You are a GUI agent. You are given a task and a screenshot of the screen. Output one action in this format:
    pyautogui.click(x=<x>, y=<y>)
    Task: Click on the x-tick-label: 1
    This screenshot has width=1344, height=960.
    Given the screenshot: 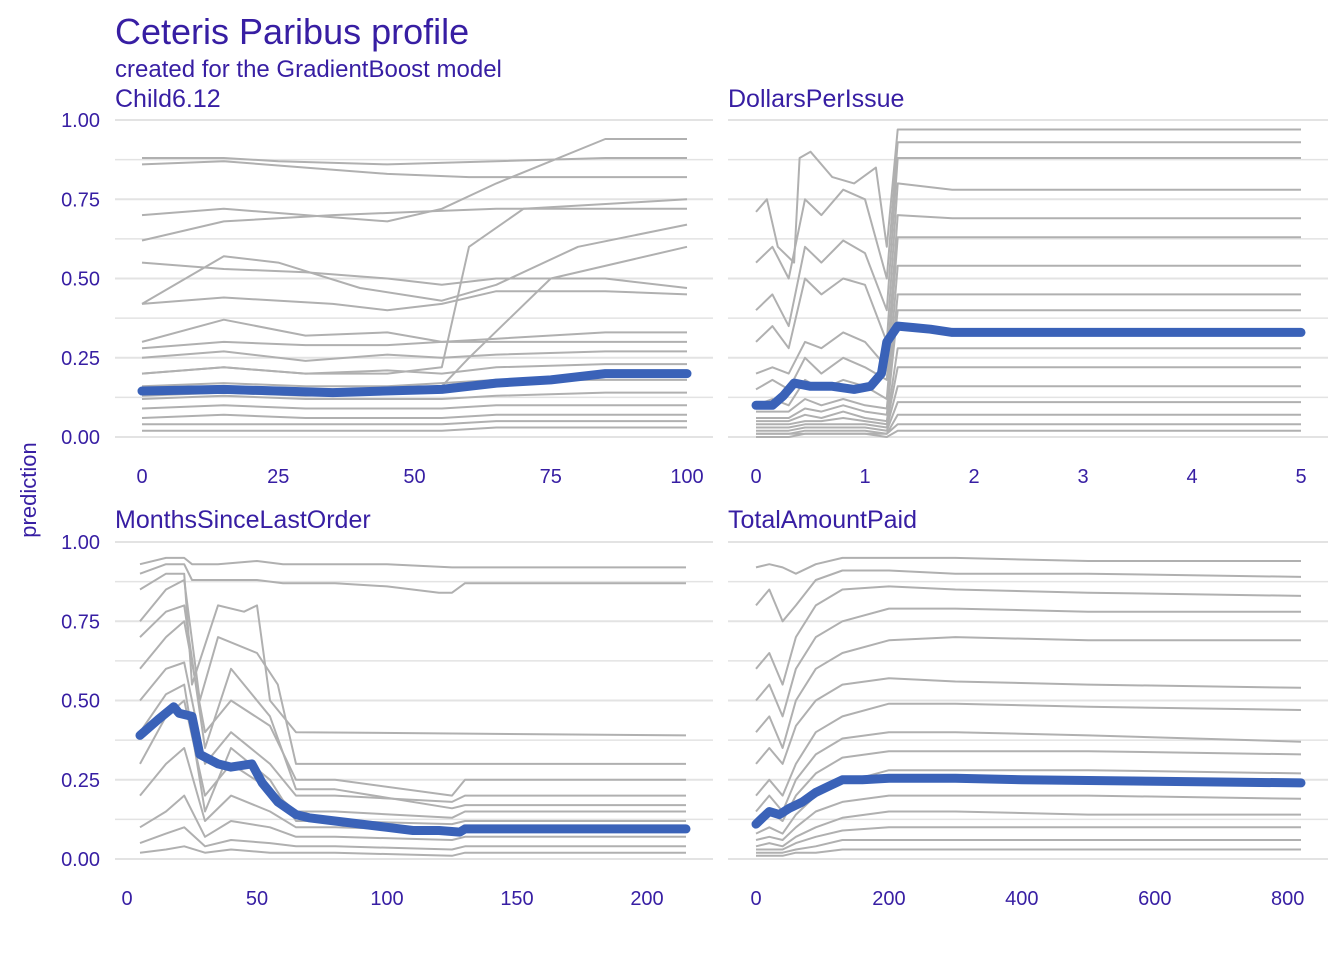 What is the action you would take?
    pyautogui.click(x=864, y=477)
    